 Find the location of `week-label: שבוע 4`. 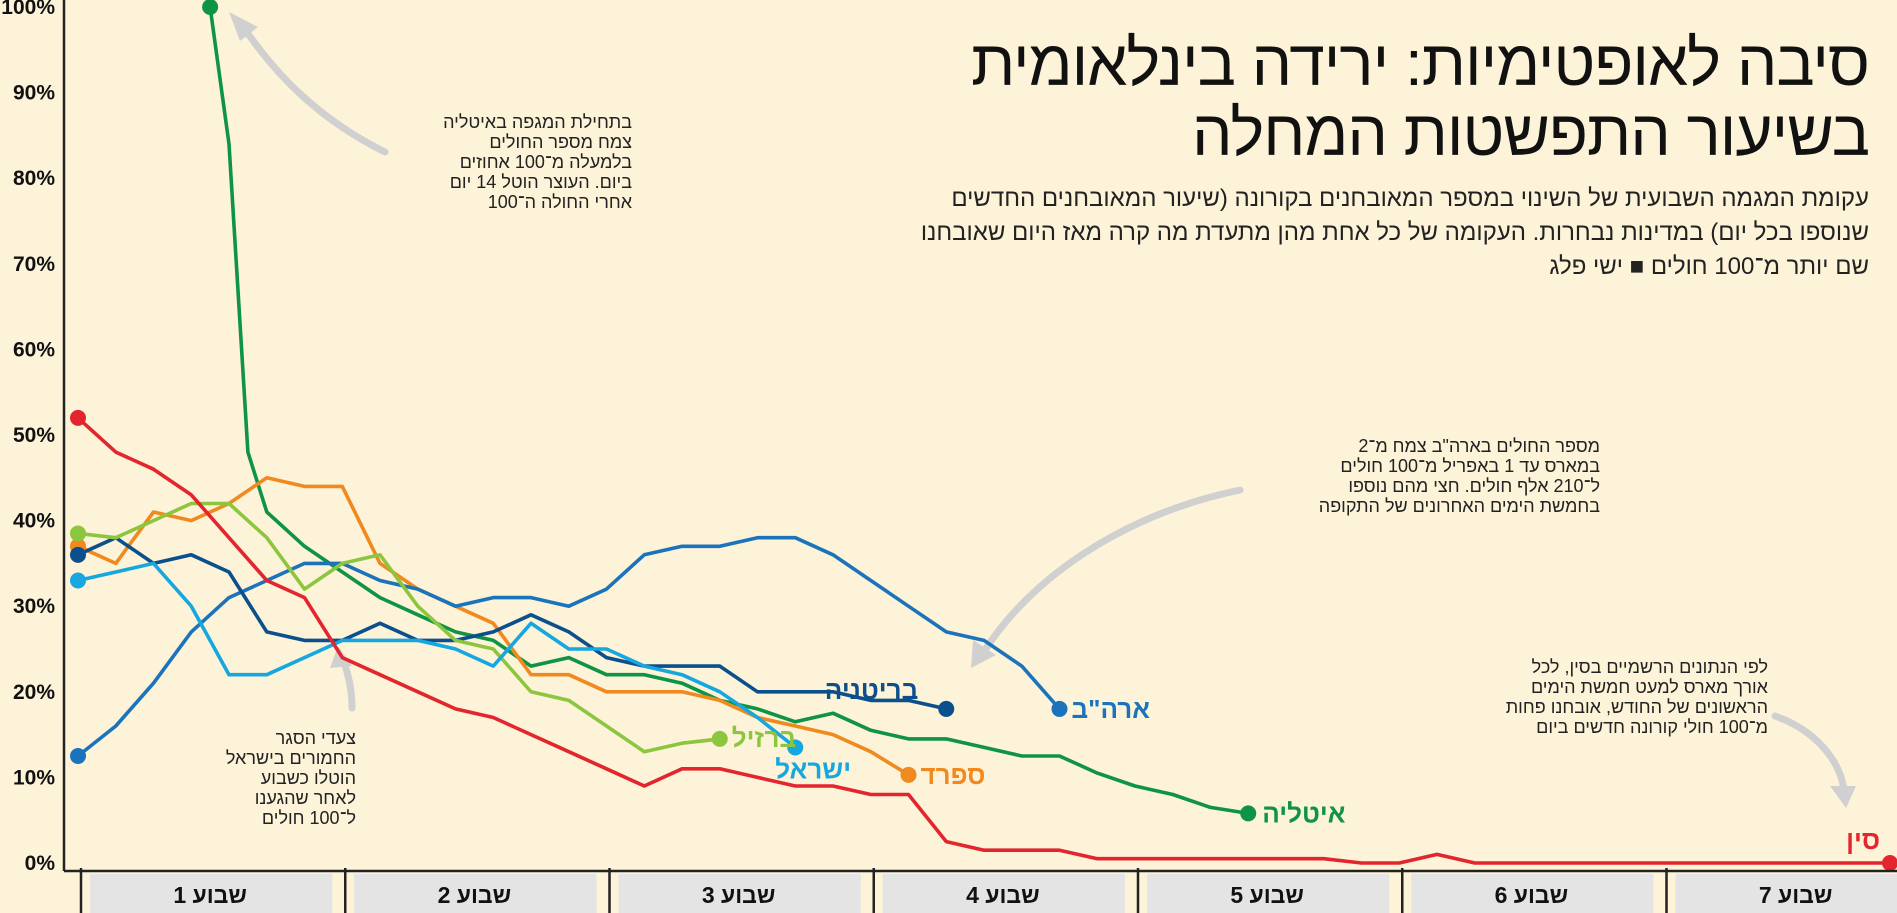

week-label: שבוע 4 is located at coordinates (1003, 895).